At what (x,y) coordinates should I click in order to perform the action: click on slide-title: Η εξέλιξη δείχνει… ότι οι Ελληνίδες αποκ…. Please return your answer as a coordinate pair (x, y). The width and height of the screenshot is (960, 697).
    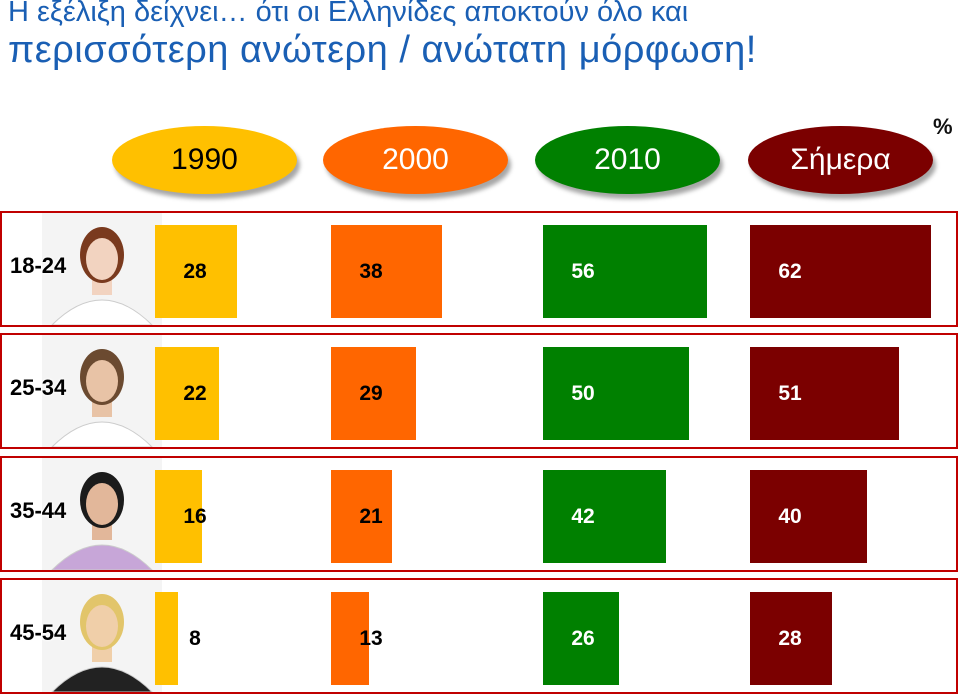
    Looking at the image, I should click on (483, 34).